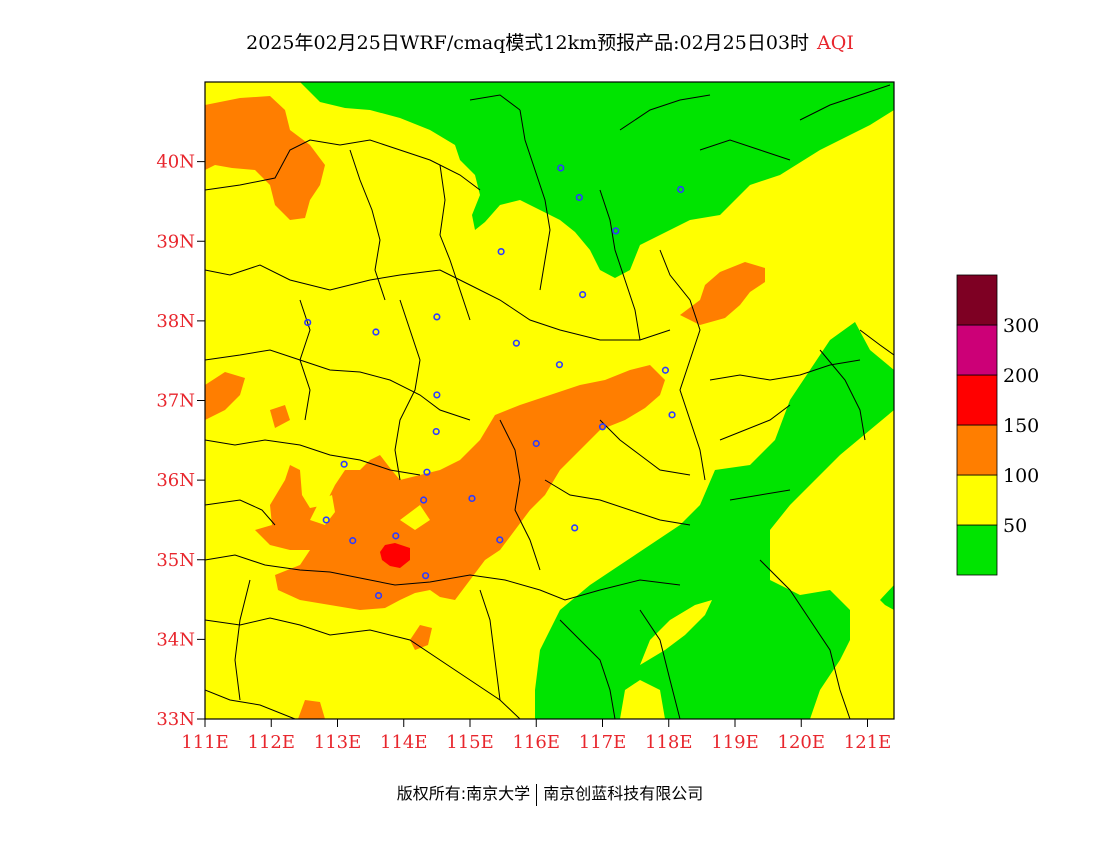 The height and width of the screenshot is (854, 1100). Describe the element at coordinates (175, 241) in the screenshot. I see `lat-tick-label: 39N` at that location.